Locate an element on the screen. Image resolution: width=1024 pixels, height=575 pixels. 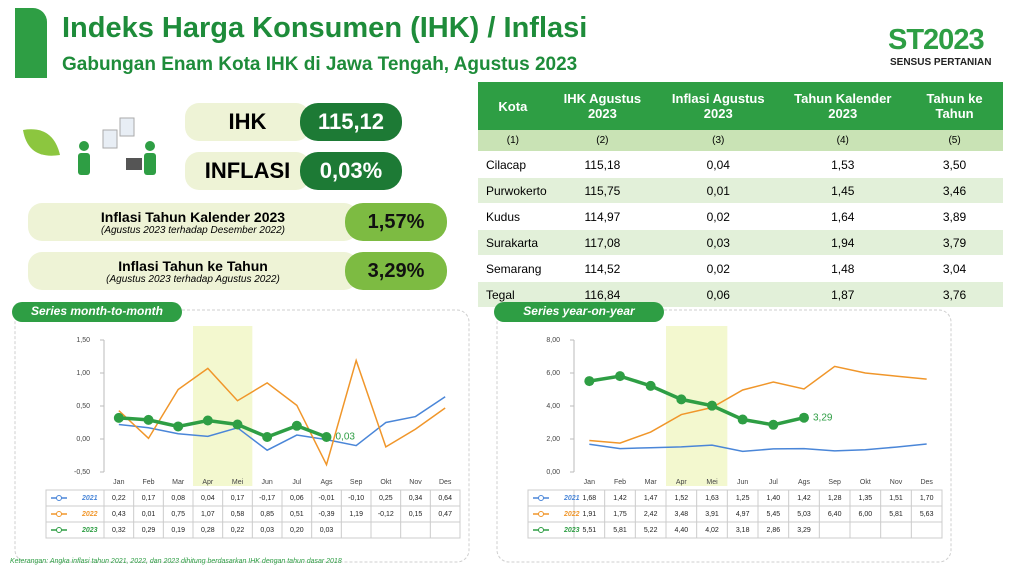
table-value: 4,97 is located at coordinates (743, 514).